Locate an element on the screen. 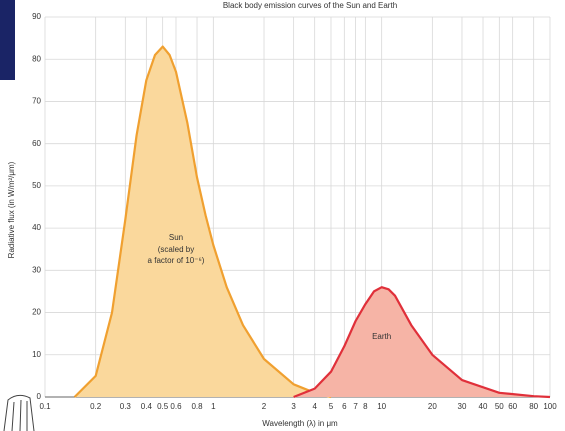 Image resolution: width=565 pixels, height=431 pixels. y-tick-label: 0 is located at coordinates (39, 396).